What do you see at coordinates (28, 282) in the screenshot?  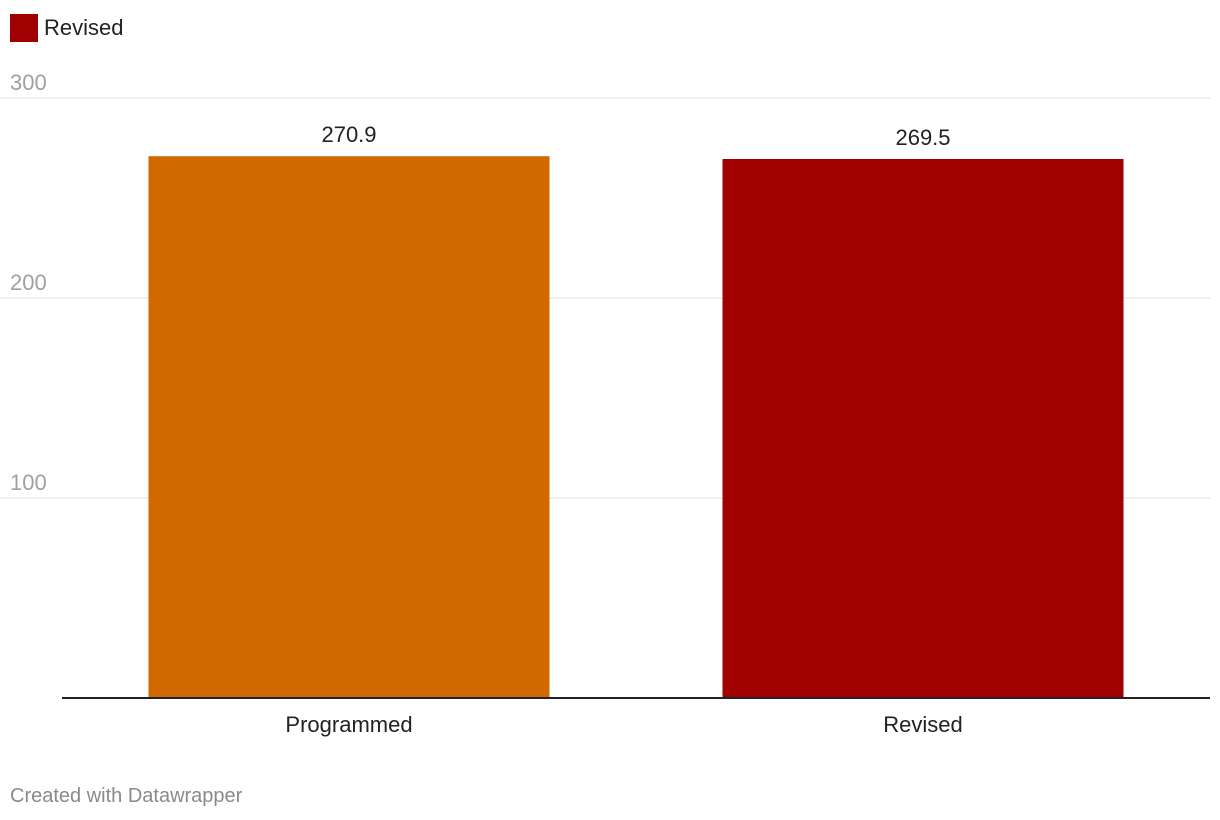 I see `y-tick-label: 200` at bounding box center [28, 282].